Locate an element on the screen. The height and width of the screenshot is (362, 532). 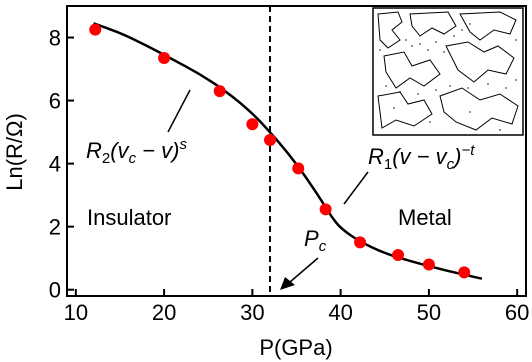
x-tick-label-50: 50 is located at coordinates (429, 312).